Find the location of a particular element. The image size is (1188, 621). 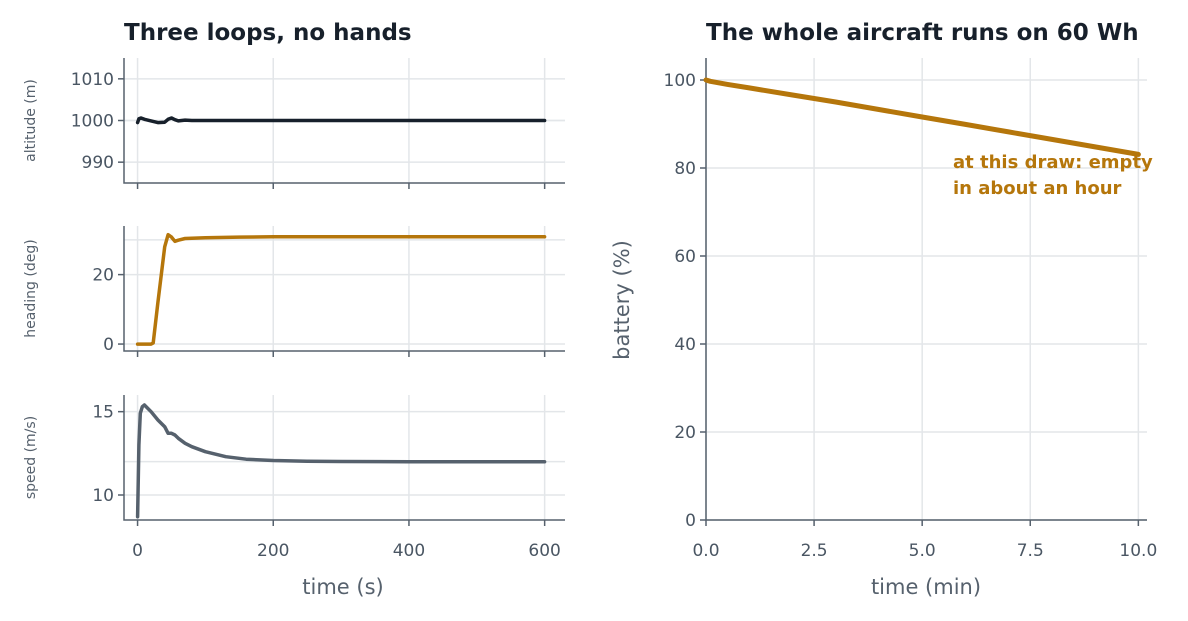

left-x-axis-label: time (s) is located at coordinates (342, 587).